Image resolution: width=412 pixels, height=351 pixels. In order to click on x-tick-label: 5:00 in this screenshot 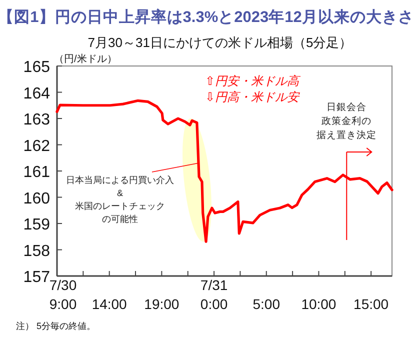, I will do `click(266, 304)`.